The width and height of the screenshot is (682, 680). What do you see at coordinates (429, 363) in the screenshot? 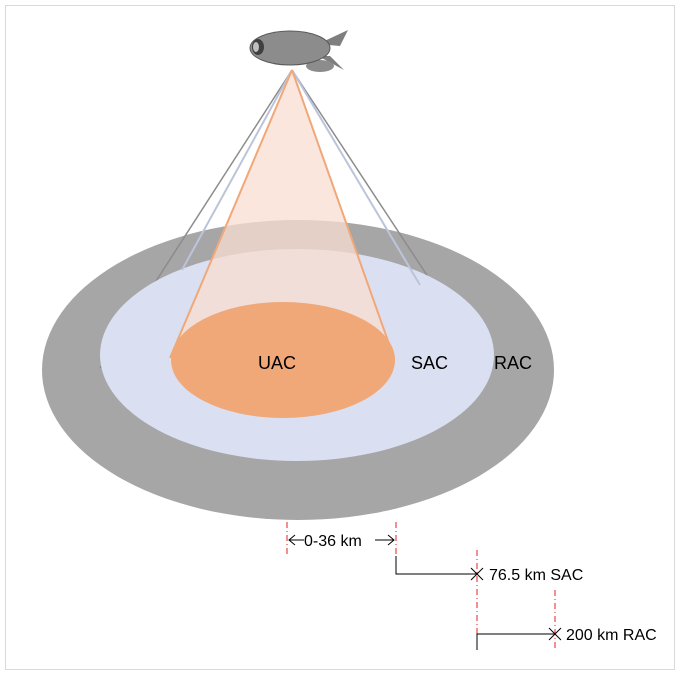
I see `sac-label: SAC` at bounding box center [429, 363].